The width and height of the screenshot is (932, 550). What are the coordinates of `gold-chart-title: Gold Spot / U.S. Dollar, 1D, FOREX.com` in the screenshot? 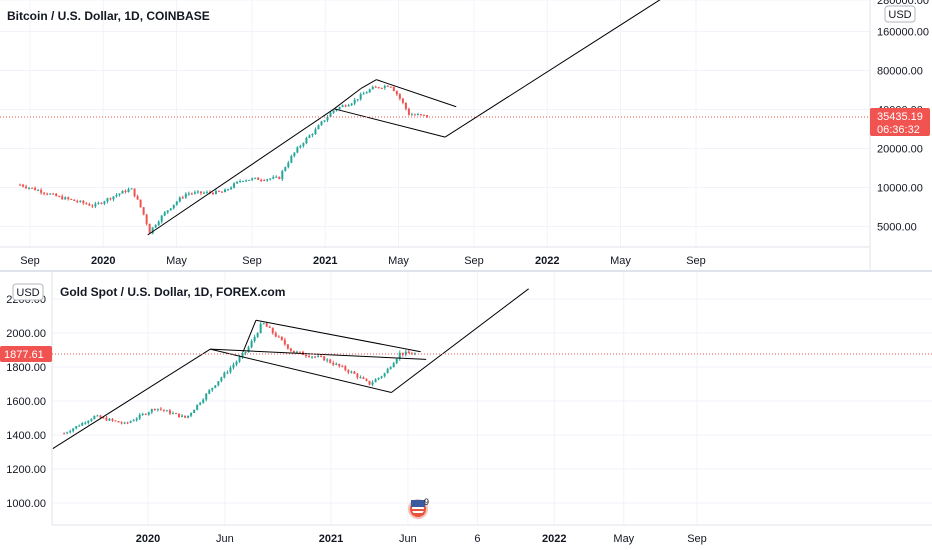 It's located at (172, 292).